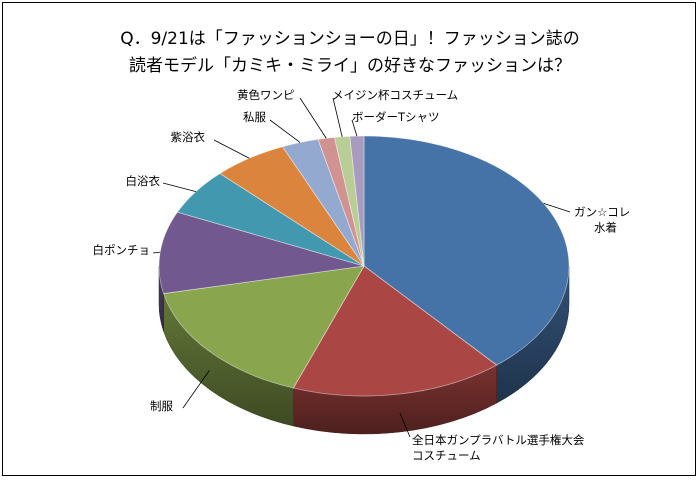  Describe the element at coordinates (122, 250) in the screenshot. I see `slice-label-4: 白ポンチョ` at that location.